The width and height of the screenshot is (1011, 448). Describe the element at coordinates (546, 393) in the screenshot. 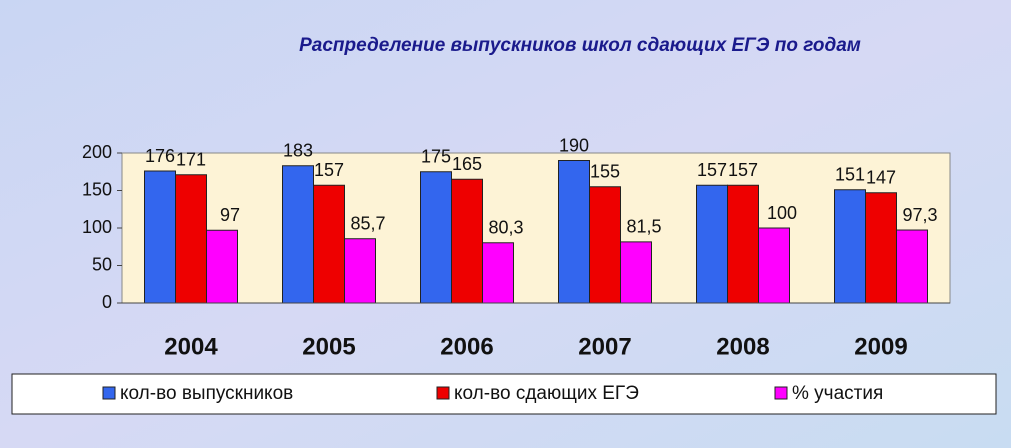

I see `legend-label: кол-во сдающих ЕГЭ` at that location.